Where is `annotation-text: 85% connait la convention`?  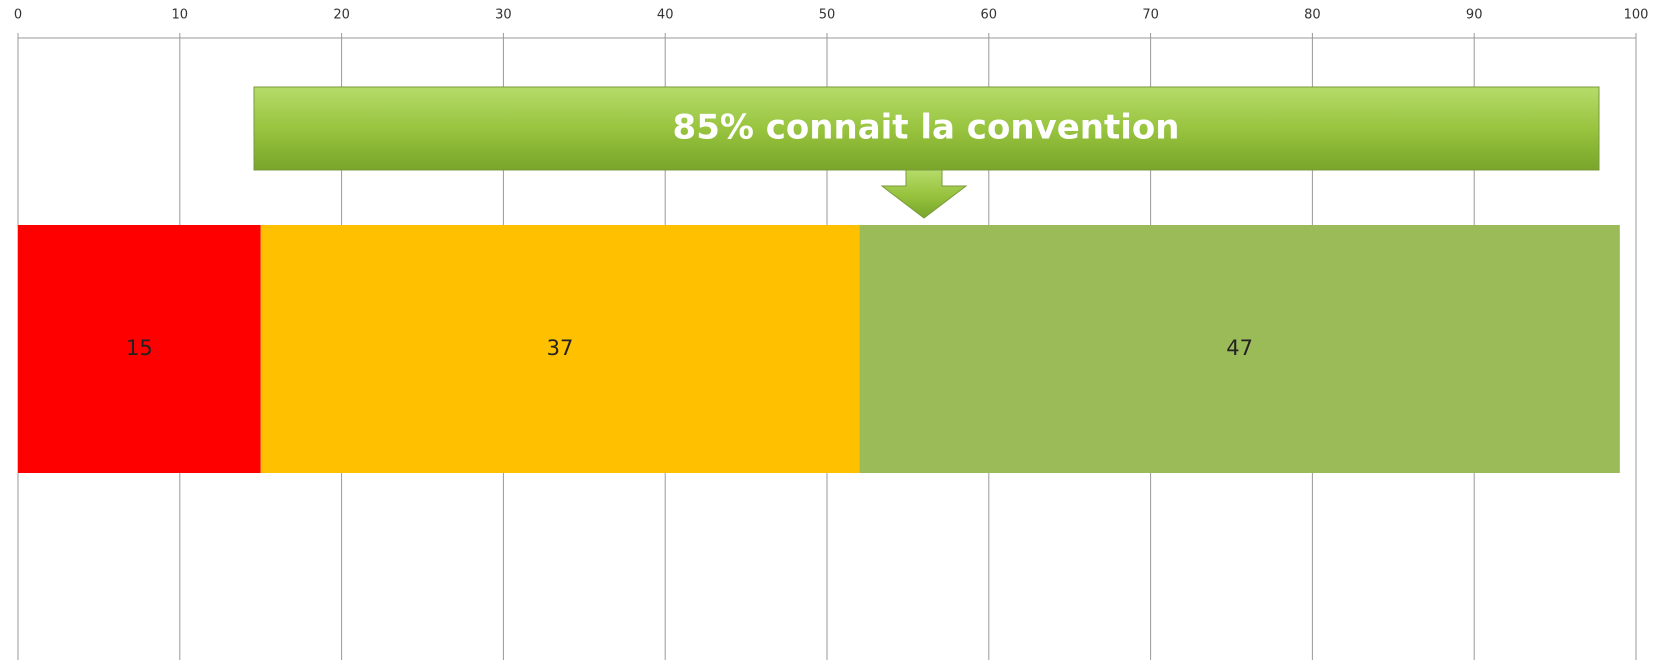 annotation-text: 85% connait la convention is located at coordinates (926, 128).